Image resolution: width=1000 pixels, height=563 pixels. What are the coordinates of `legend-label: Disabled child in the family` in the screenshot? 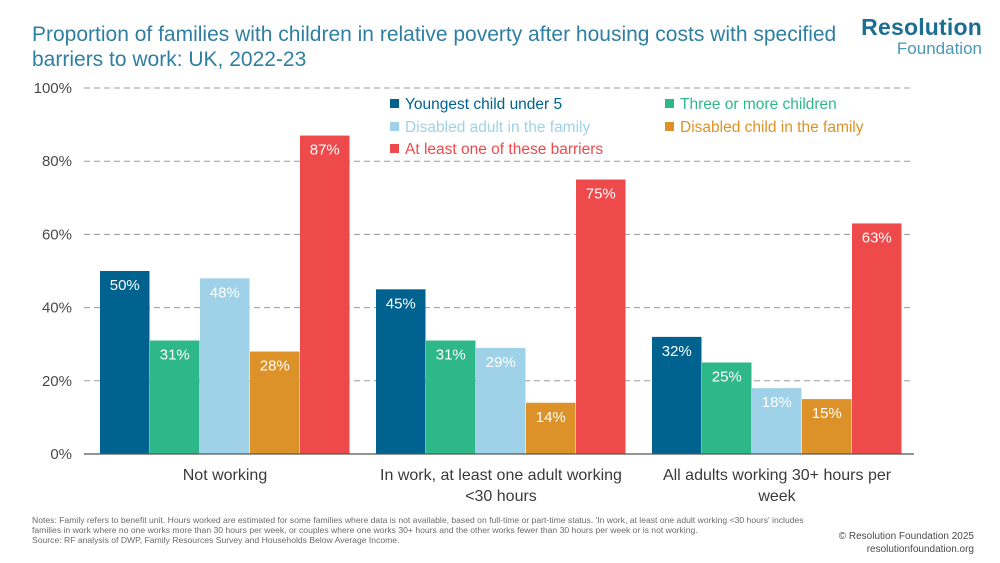 It's located at (772, 127).